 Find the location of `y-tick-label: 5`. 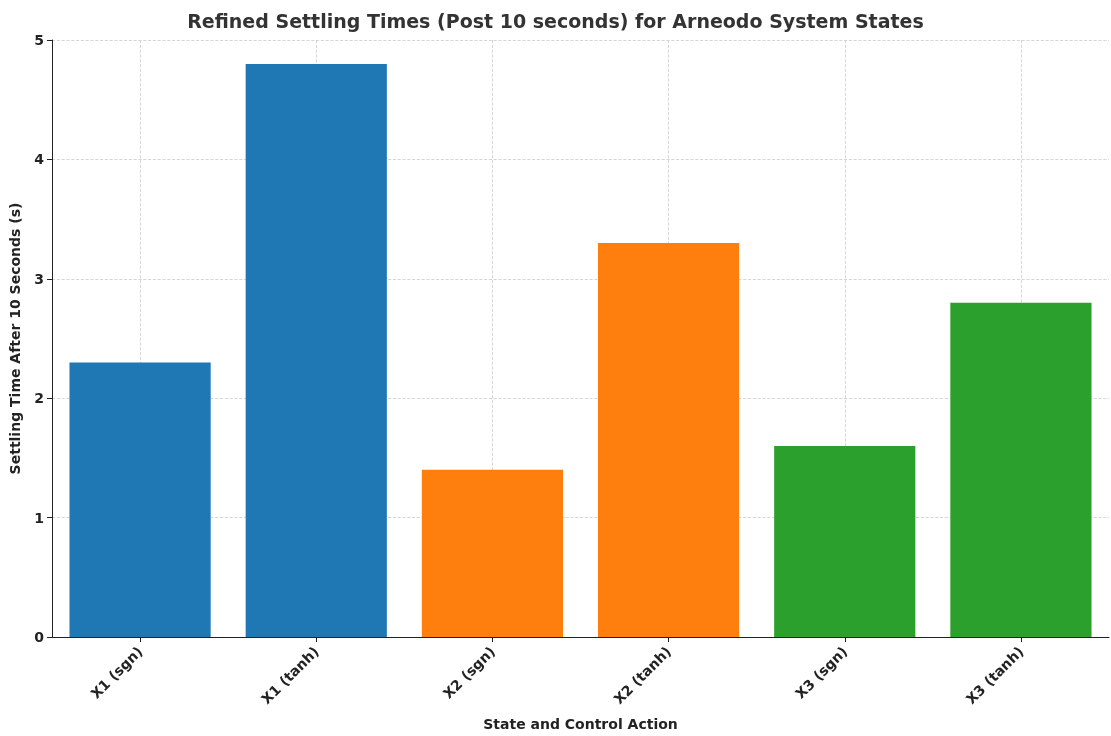

y-tick-label: 5 is located at coordinates (39, 40).